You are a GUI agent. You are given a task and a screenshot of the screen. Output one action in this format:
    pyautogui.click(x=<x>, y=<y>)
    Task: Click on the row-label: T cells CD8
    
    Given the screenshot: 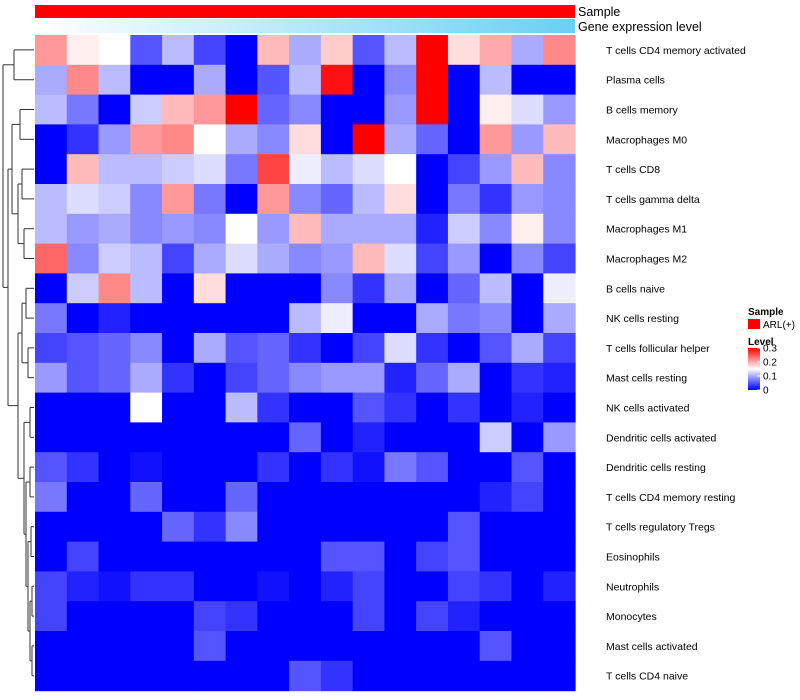 What is the action you would take?
    pyautogui.click(x=633, y=170)
    